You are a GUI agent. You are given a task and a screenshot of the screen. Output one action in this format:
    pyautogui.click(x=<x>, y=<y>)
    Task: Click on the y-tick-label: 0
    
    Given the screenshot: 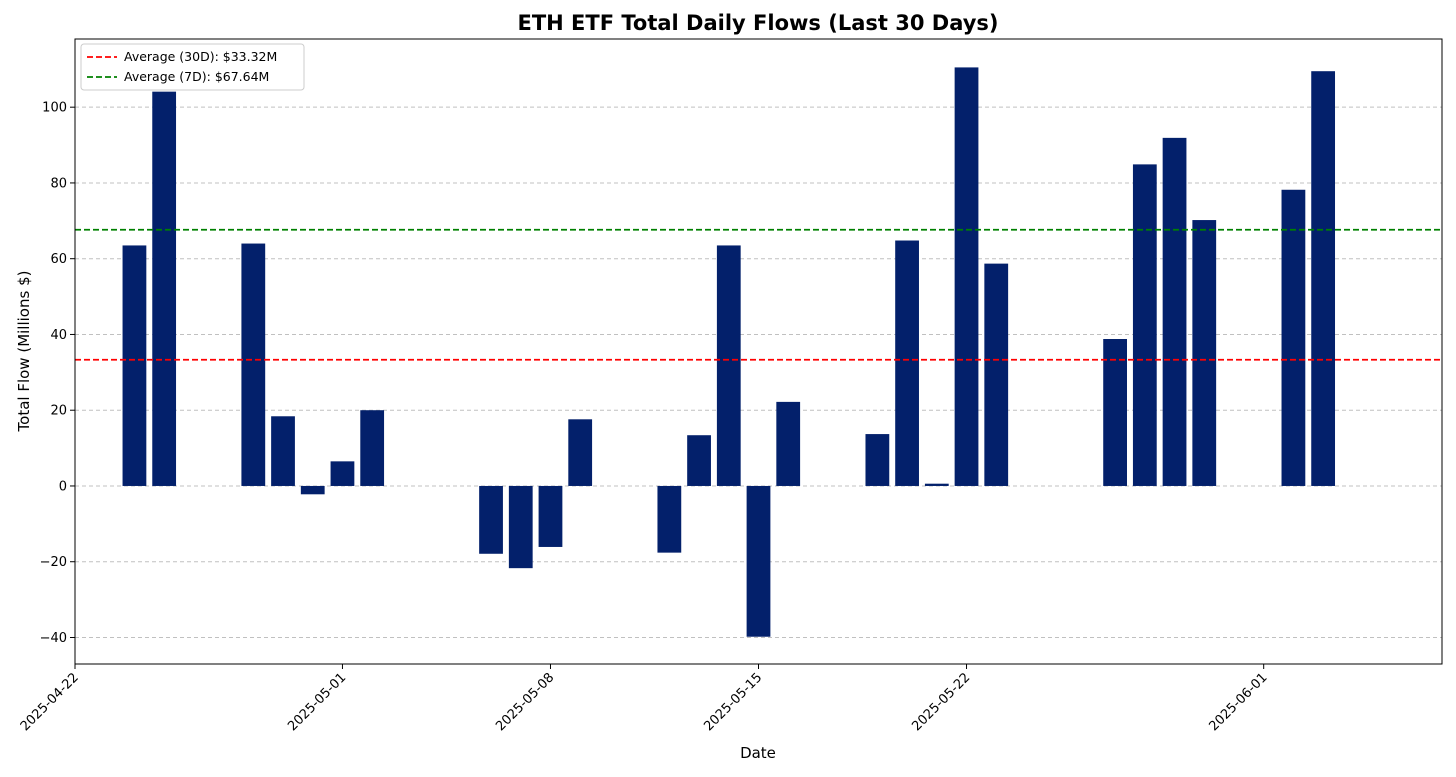 What is the action you would take?
    pyautogui.click(x=63, y=486)
    